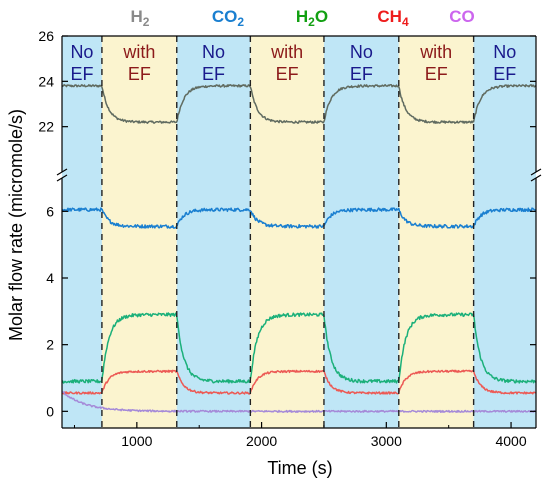  I want to click on y-tick-label: 6, so click(50, 211).